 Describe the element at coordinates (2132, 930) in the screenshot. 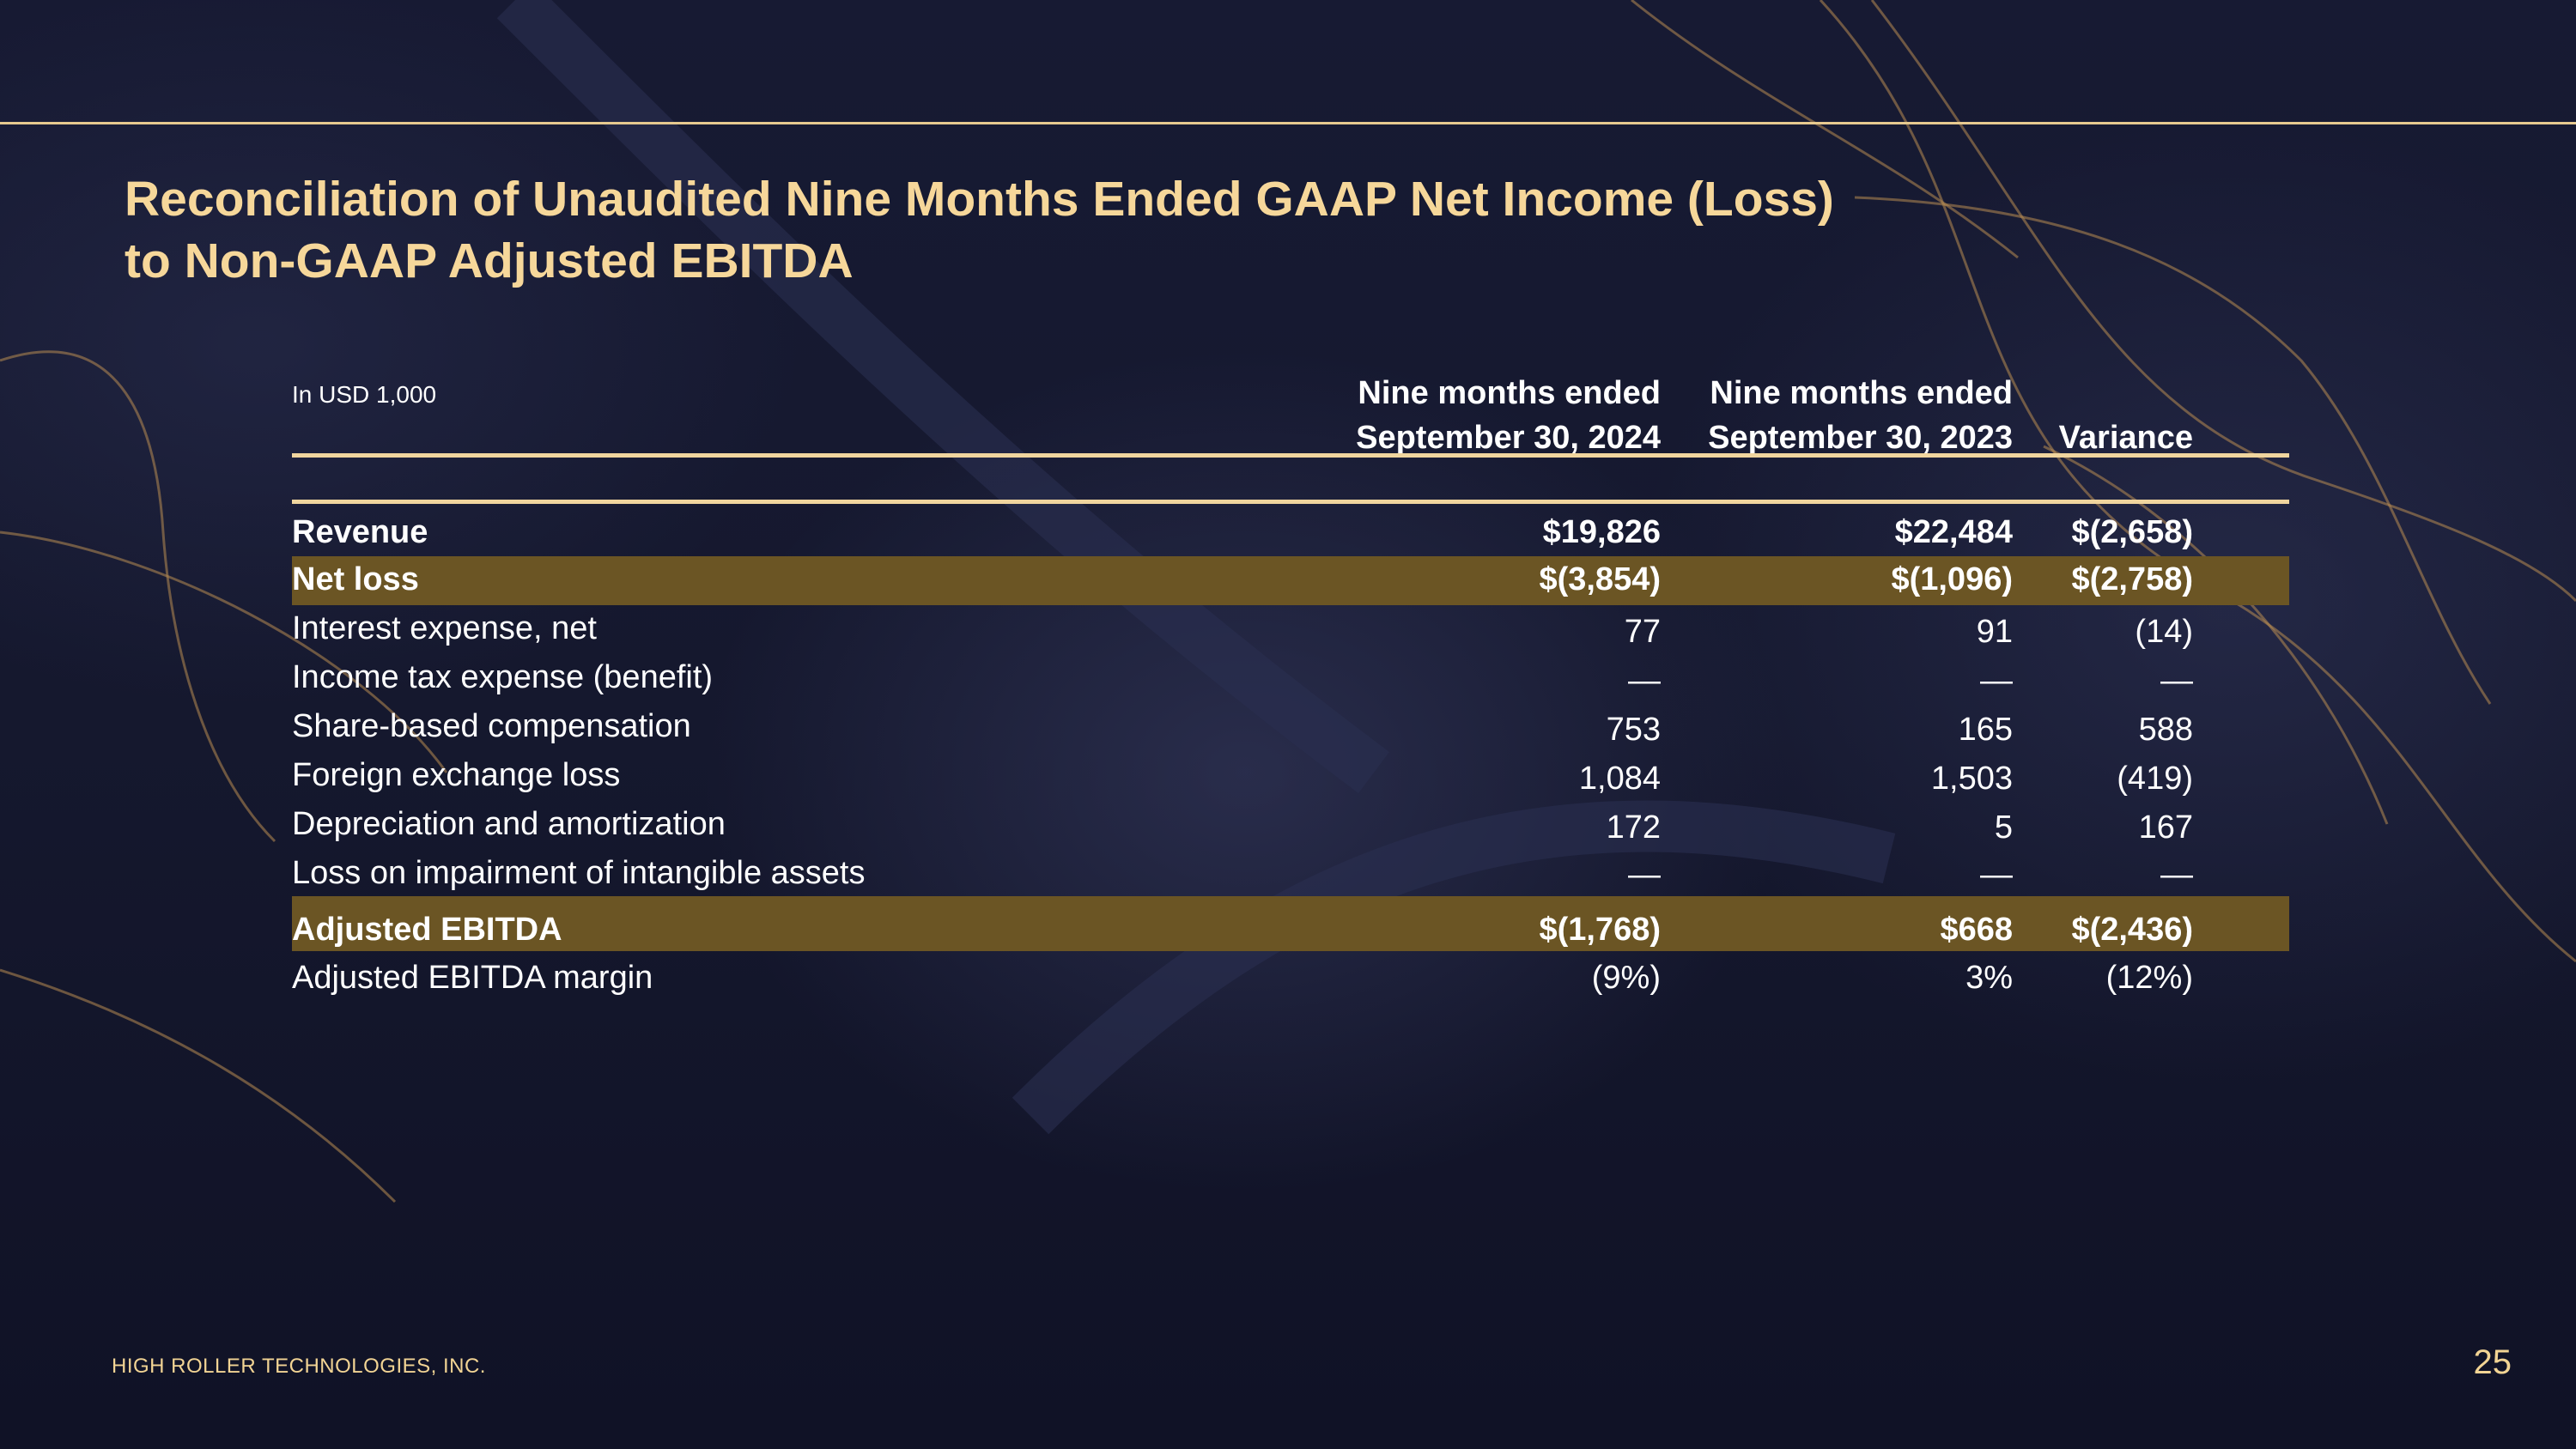

I see `cell-variance: $(2,436)` at that location.